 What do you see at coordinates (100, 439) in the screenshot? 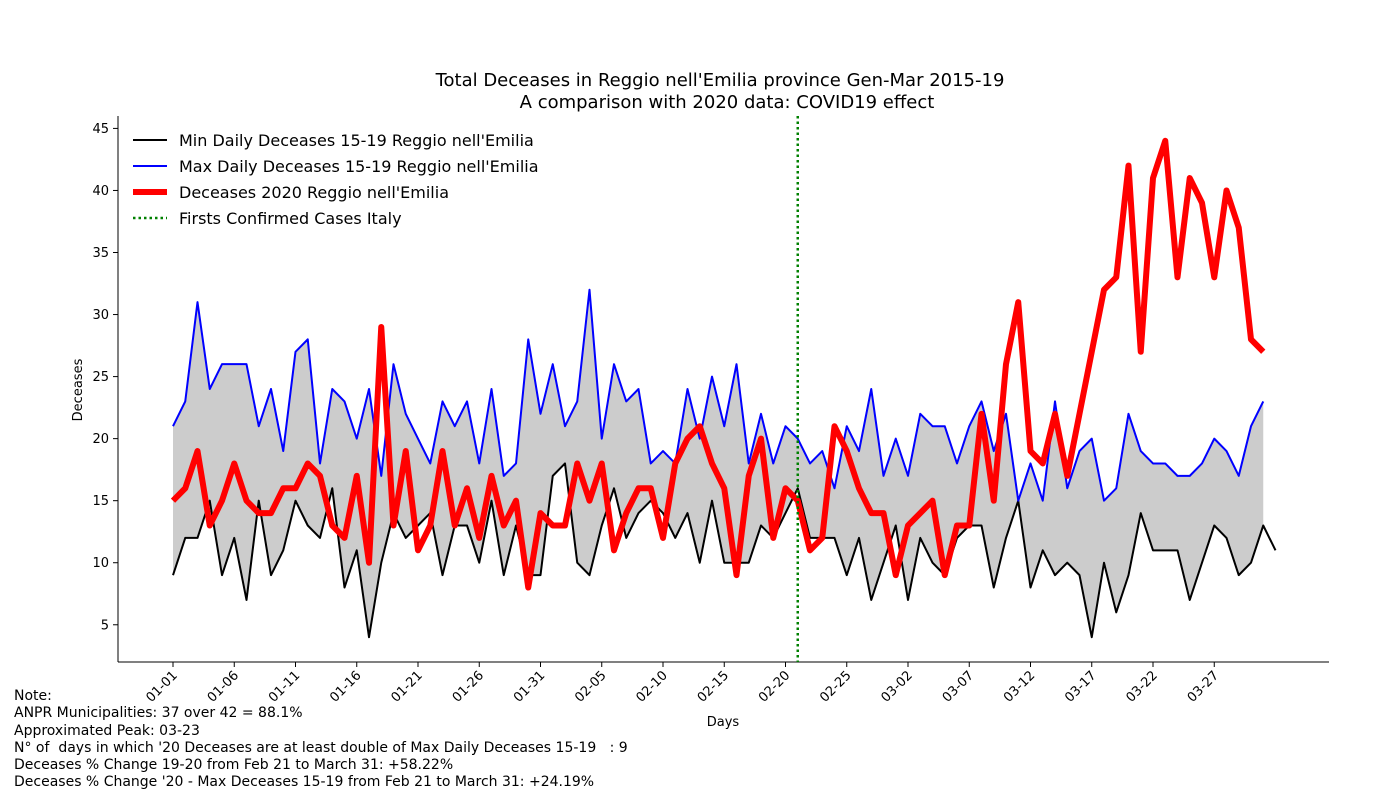
I see `y-tick-label: 20` at bounding box center [100, 439].